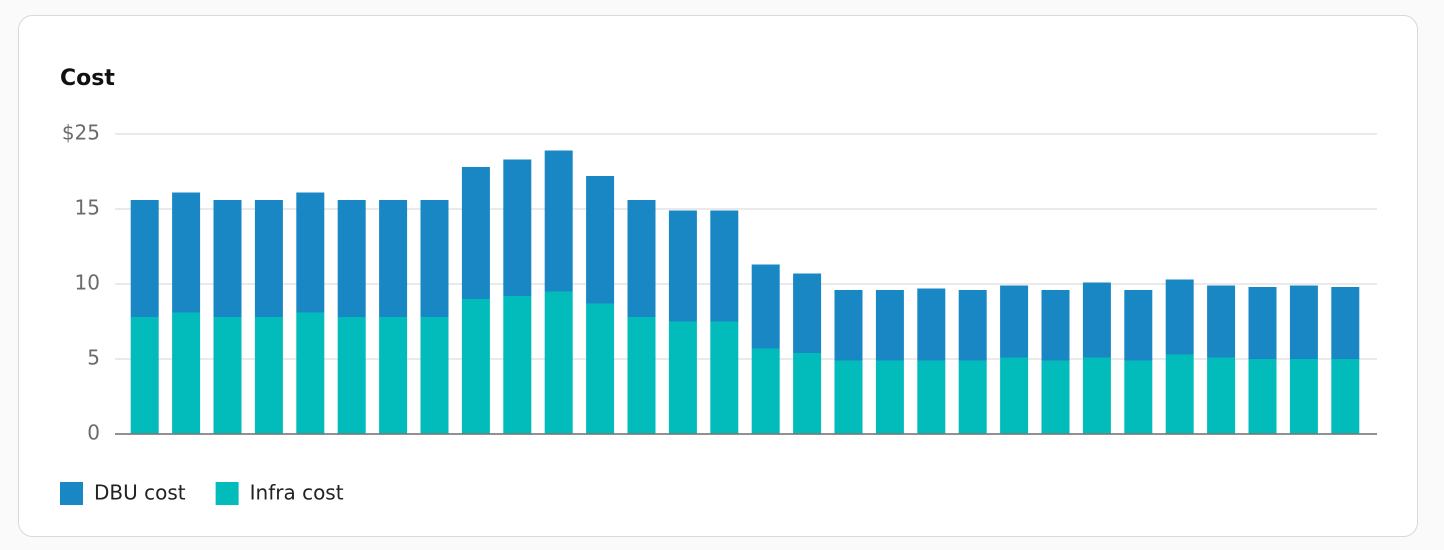 This screenshot has width=1444, height=550. Describe the element at coordinates (87, 208) in the screenshot. I see `y-tick-label: 15` at that location.